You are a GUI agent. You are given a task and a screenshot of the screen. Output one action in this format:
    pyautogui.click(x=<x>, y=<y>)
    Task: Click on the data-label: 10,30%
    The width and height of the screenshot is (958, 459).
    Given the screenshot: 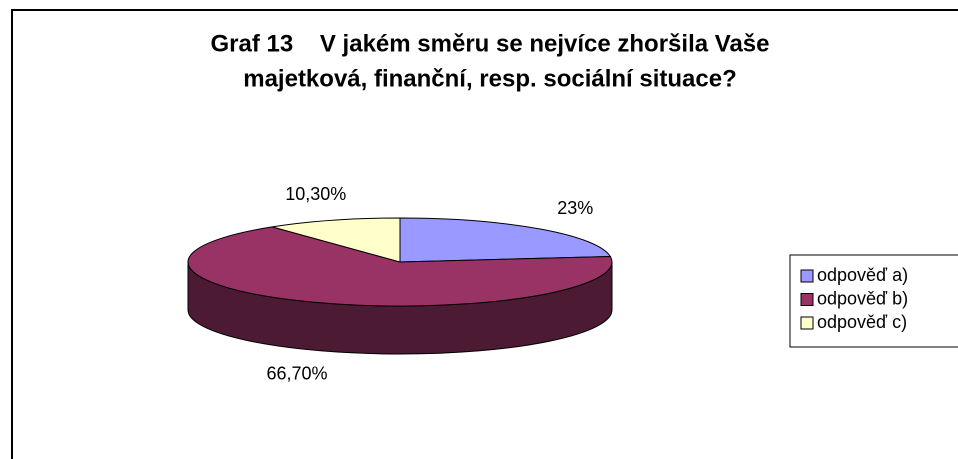 What is the action you would take?
    pyautogui.click(x=315, y=194)
    